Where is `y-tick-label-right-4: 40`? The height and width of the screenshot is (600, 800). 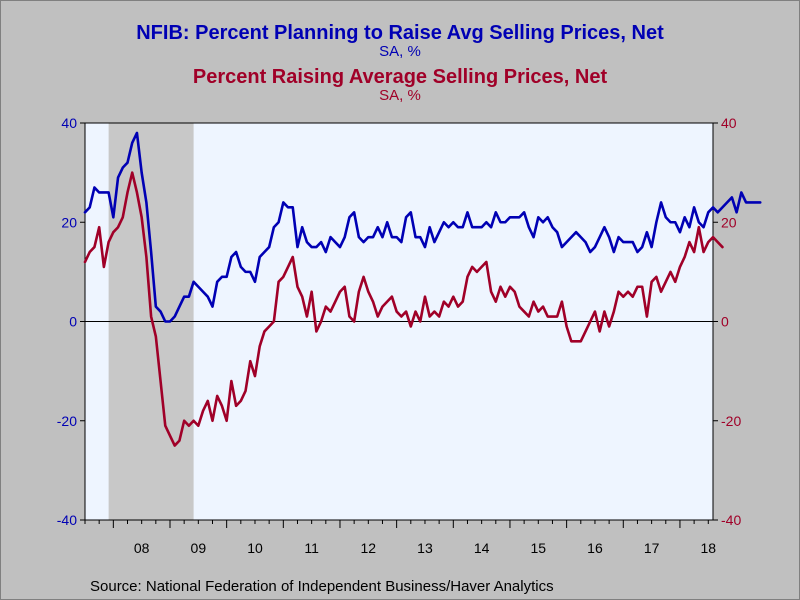
y-tick-label-right-4: 40 is located at coordinates (729, 123).